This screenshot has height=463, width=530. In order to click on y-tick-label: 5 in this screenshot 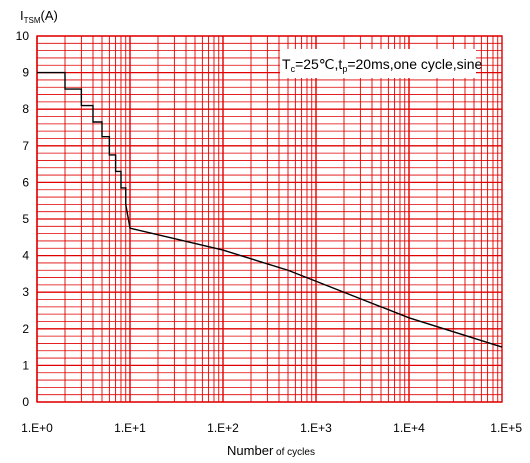, I will do `click(25, 219)`.